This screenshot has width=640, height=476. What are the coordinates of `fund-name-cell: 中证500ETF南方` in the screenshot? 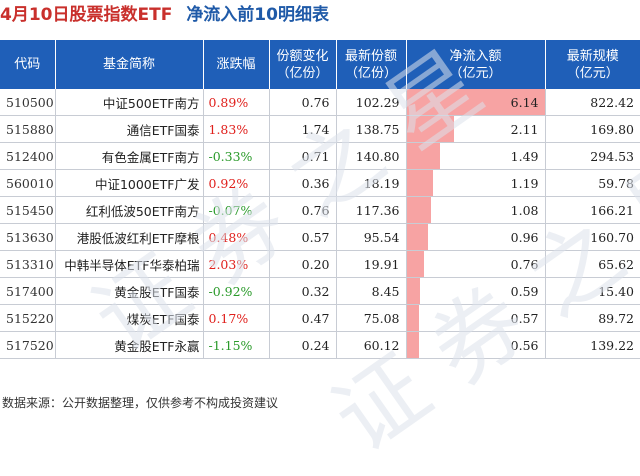 It's located at (129, 102).